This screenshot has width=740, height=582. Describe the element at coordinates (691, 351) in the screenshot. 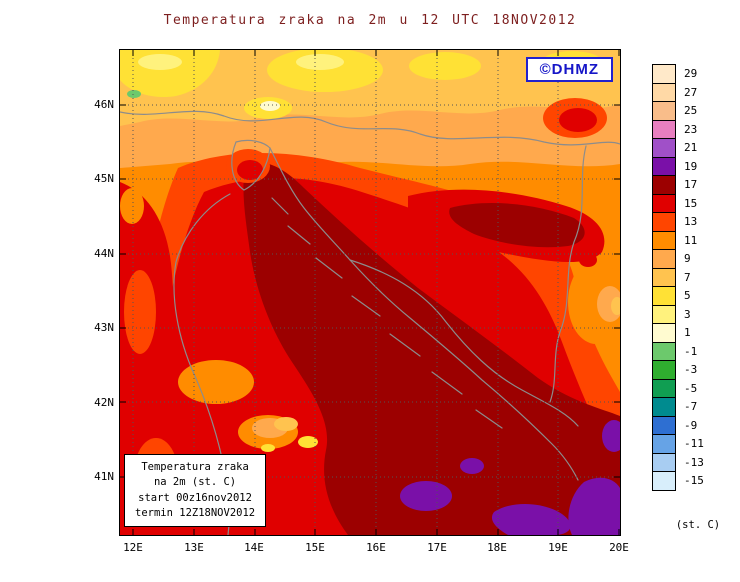

I see `legend-value: -1` at that location.